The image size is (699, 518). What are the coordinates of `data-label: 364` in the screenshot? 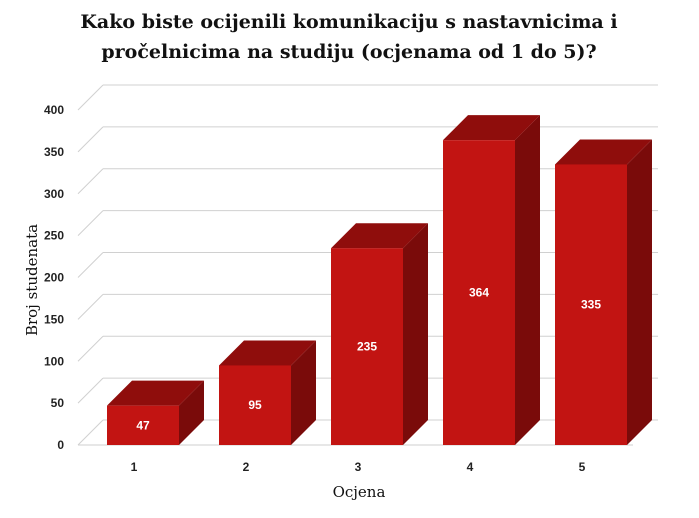 It's located at (479, 293).